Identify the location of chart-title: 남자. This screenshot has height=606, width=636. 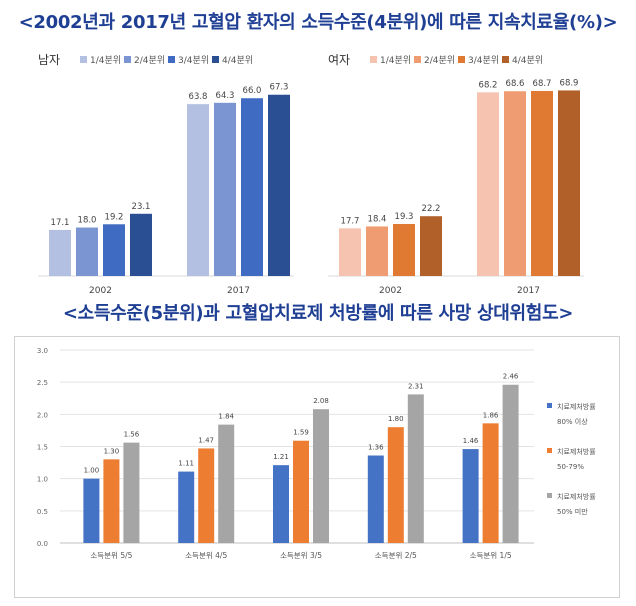
(49, 60).